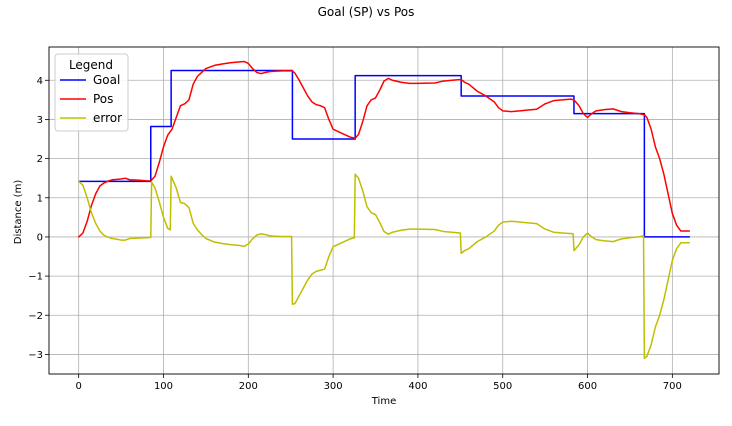  Describe the element at coordinates (91, 99) in the screenshot. I see `legend-items: Goal Pos error` at that location.